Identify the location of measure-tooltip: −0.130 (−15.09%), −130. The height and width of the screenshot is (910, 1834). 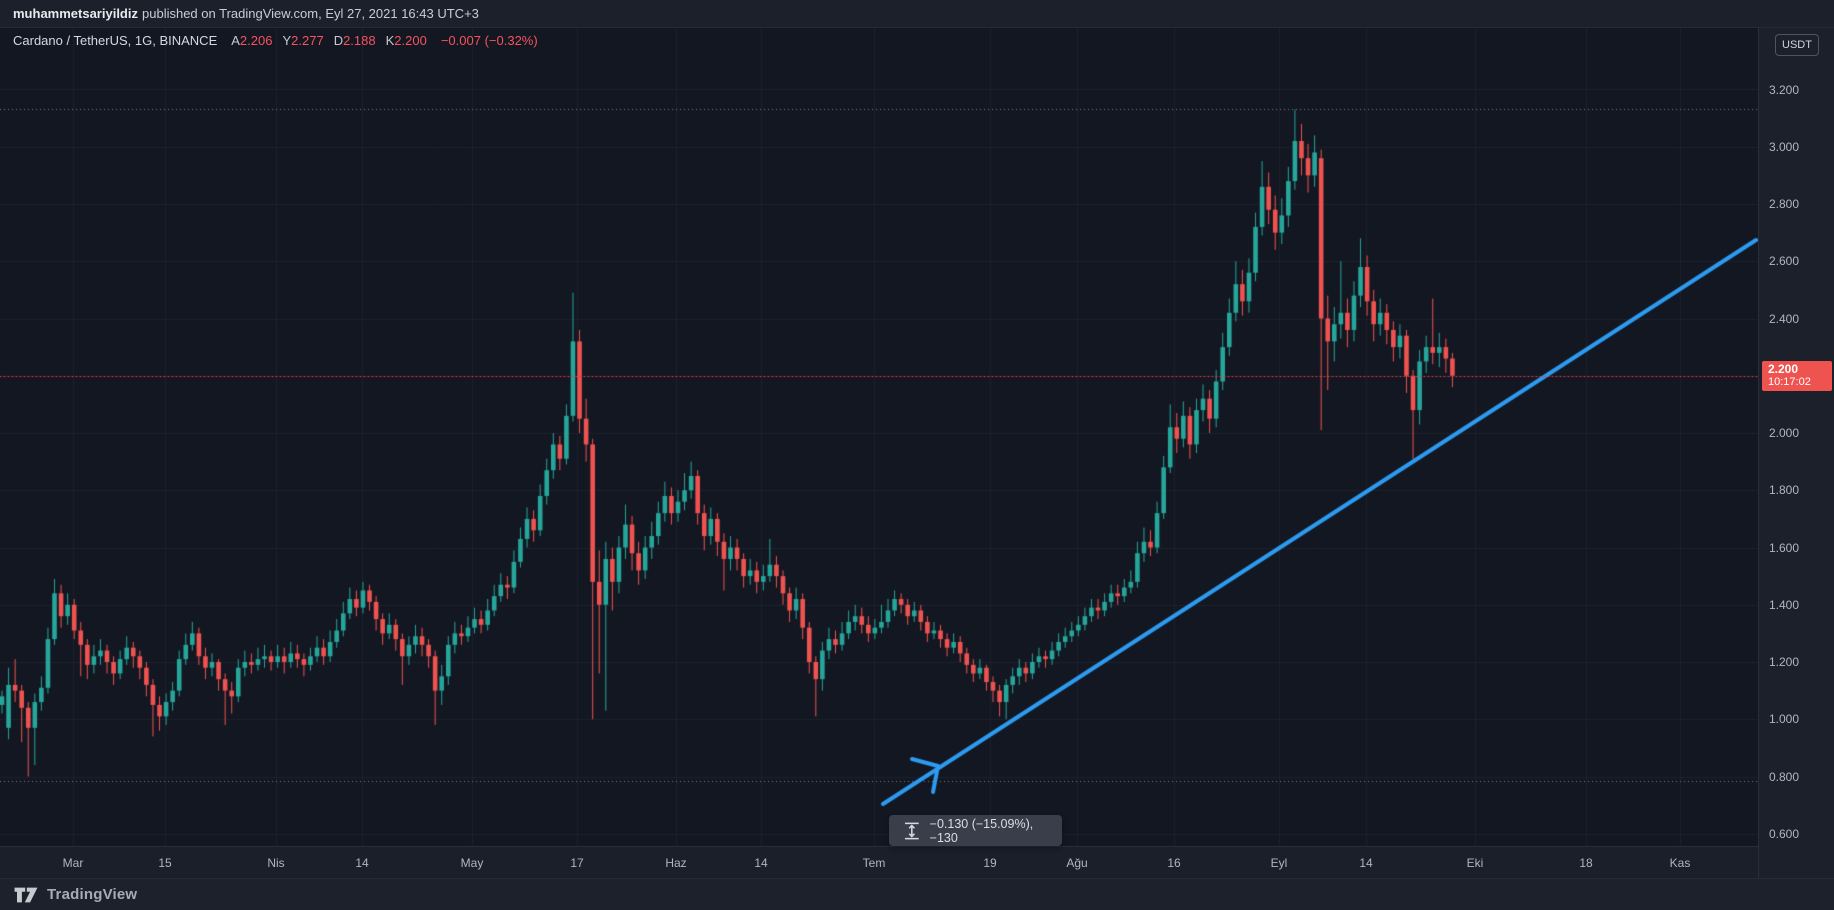
(975, 830).